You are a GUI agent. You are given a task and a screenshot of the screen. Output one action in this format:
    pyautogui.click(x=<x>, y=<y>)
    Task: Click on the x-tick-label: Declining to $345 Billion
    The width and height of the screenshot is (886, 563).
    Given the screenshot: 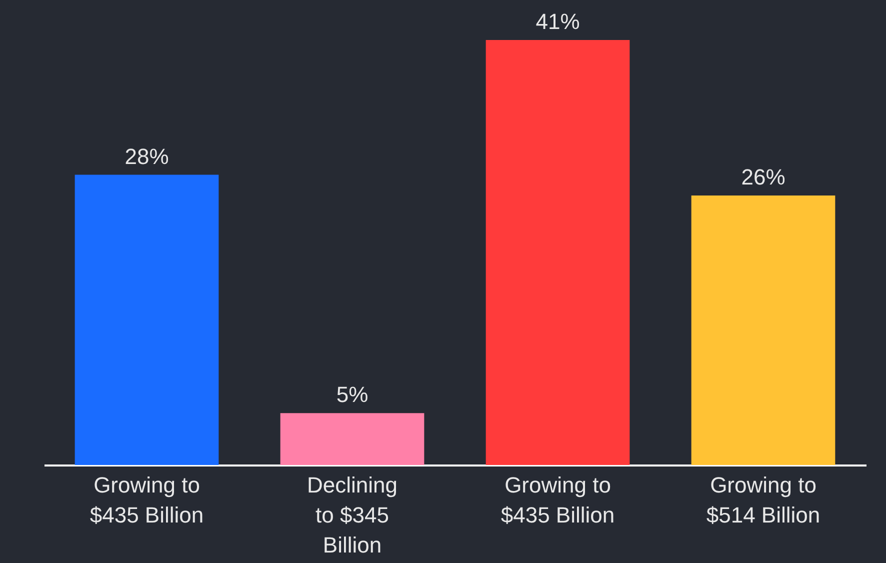 What is the action you would take?
    pyautogui.click(x=352, y=515)
    